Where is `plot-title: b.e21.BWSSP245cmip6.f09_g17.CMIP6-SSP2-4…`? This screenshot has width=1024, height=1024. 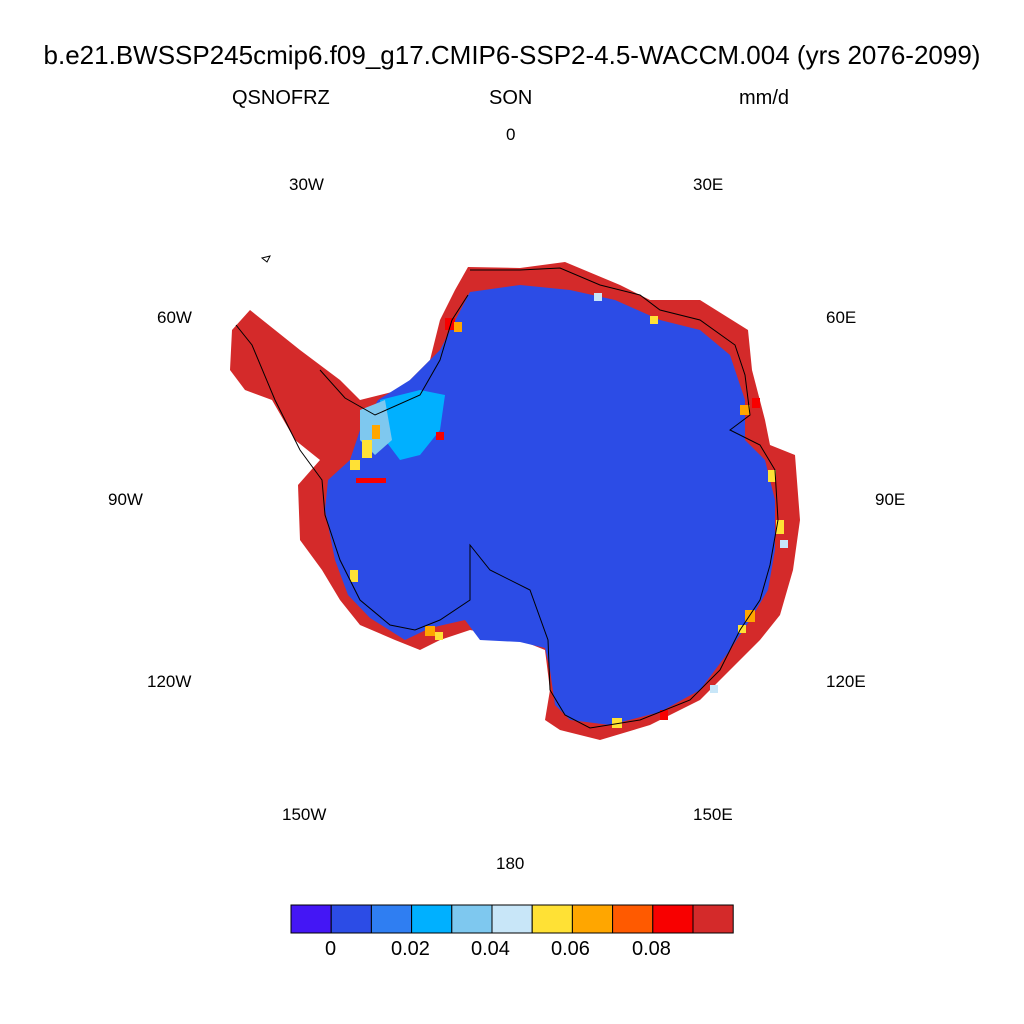 plot-title: b.e21.BWSSP245cmip6.f09_g17.CMIP6-SSP2-4… is located at coordinates (512, 55).